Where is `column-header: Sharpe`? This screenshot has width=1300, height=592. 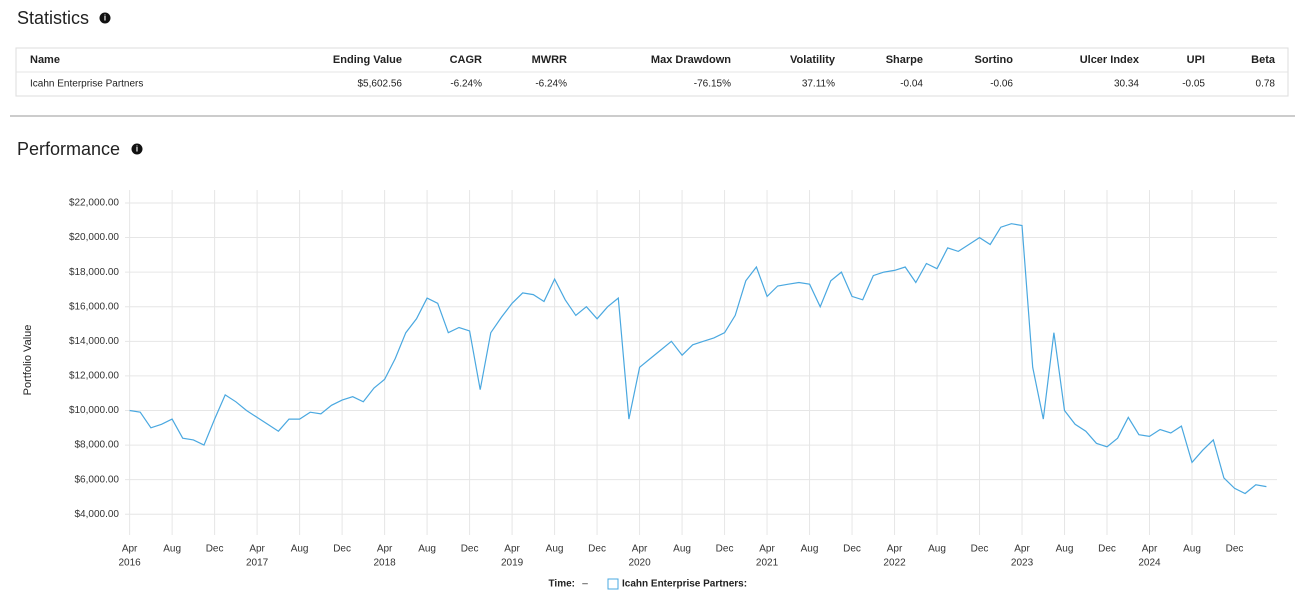
column-header: Sharpe is located at coordinates (904, 60).